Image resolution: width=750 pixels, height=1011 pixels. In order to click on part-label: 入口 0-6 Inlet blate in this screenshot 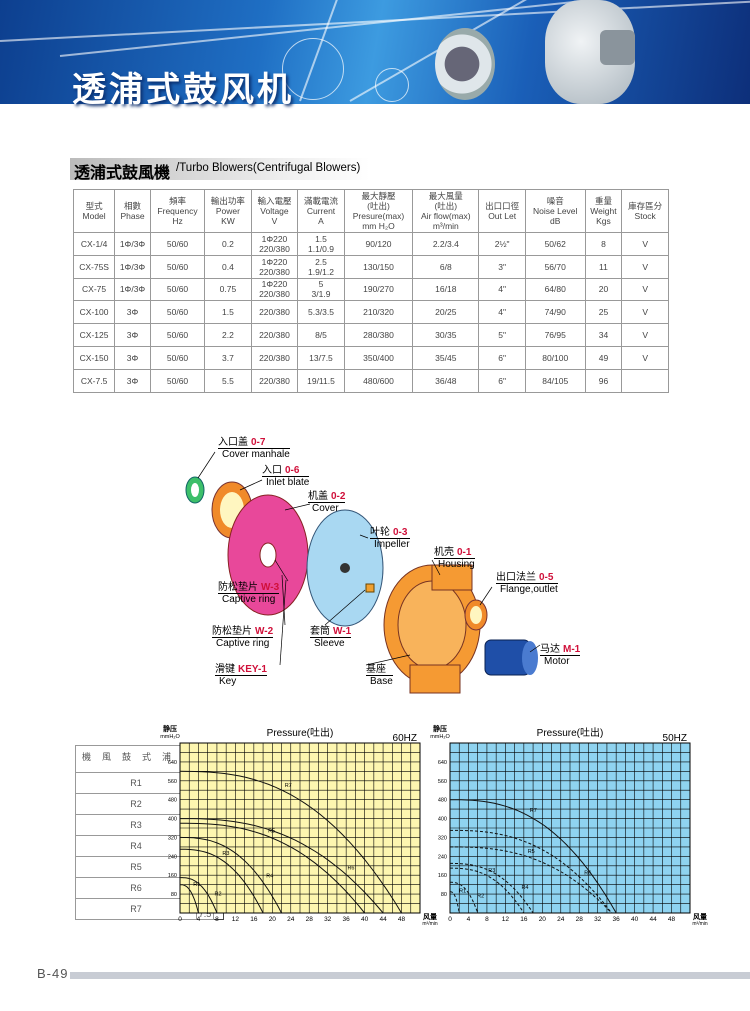, I will do `click(286, 474)`.